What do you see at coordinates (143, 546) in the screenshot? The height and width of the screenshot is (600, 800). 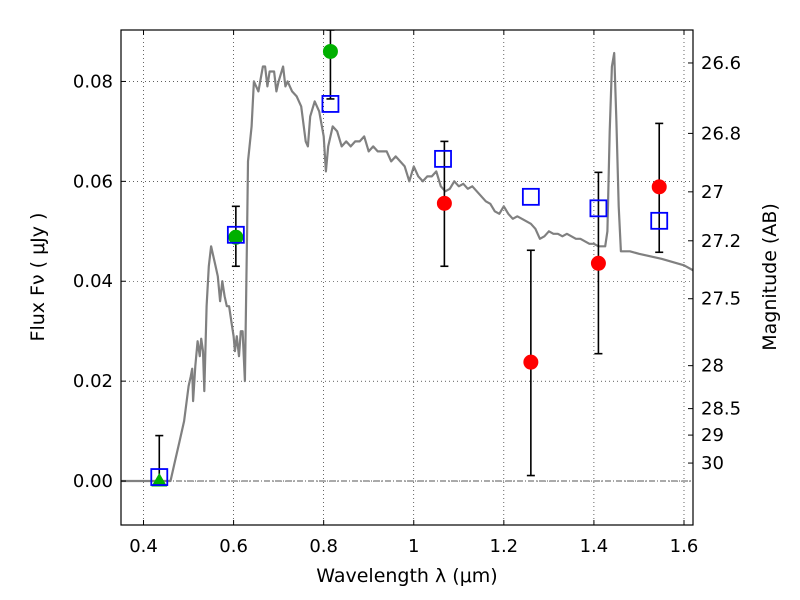 I see `x-tick-label: 0.4` at bounding box center [143, 546].